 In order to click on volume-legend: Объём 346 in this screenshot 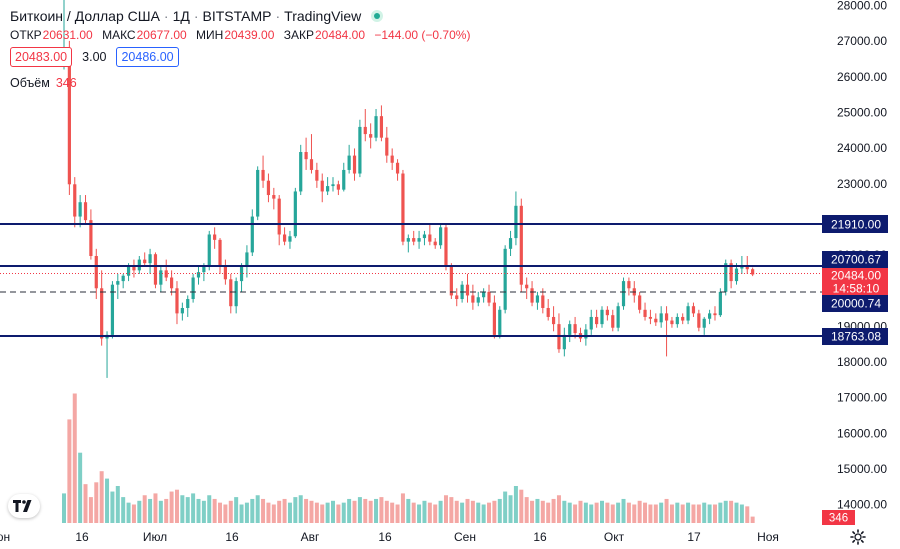, I will do `click(243, 83)`.